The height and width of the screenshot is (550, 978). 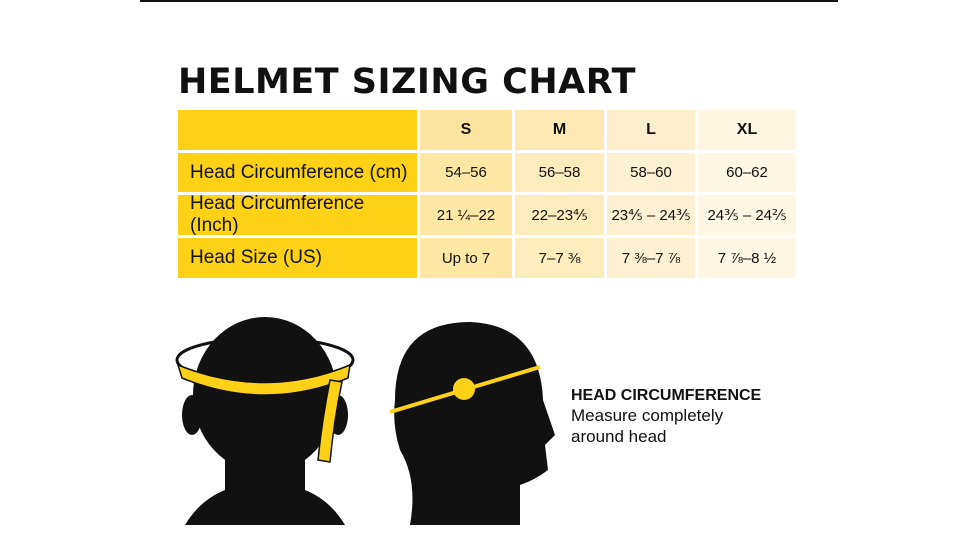 I want to click on table-cell: Up to 7, so click(x=466, y=258).